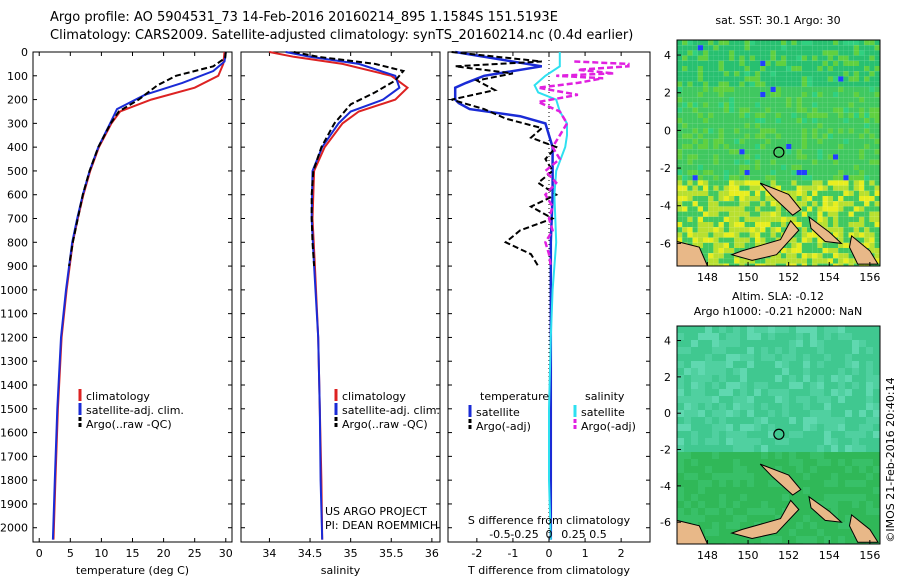 The height and width of the screenshot is (580, 900). What do you see at coordinates (779, 434) in the screenshot?
I see `argo-position-marker` at bounding box center [779, 434].